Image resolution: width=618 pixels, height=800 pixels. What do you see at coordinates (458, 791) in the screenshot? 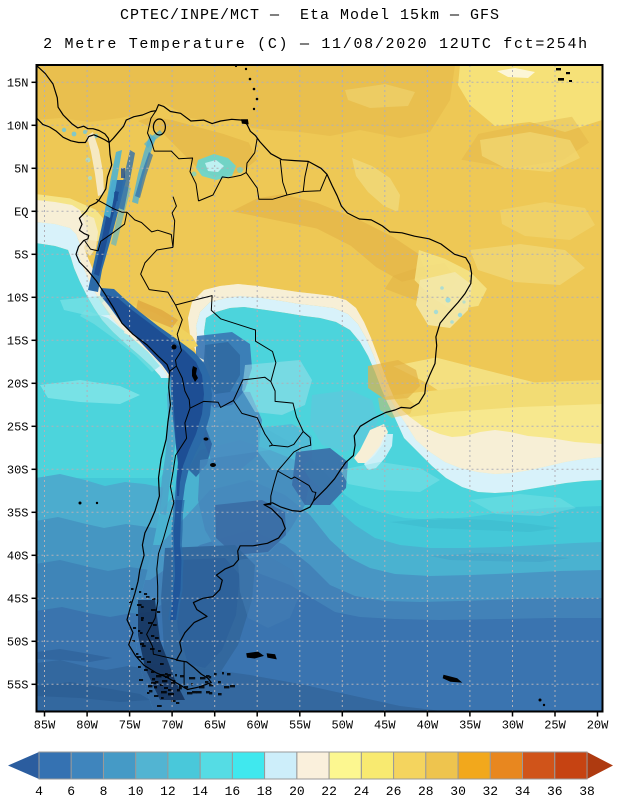
I see `svg-text: 30` at bounding box center [458, 791].